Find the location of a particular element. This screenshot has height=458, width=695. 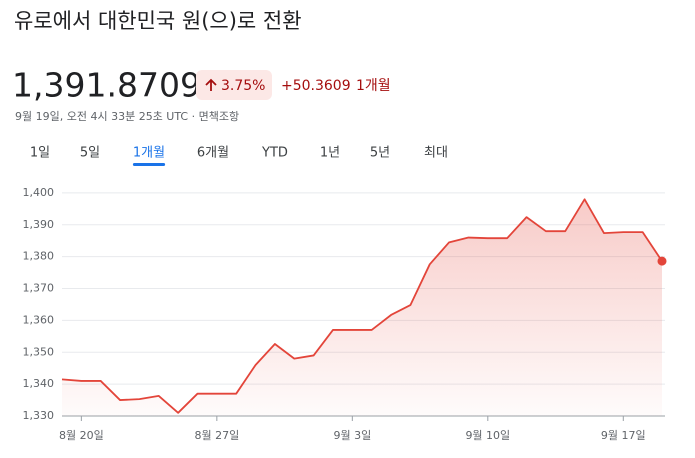

y-tick-label: 1,380 is located at coordinates (39, 256).